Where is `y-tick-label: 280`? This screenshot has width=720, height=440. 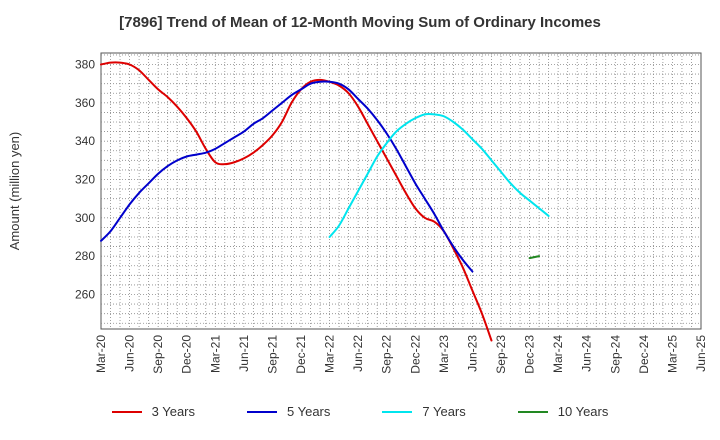
y-tick-label: 280 is located at coordinates (85, 256).